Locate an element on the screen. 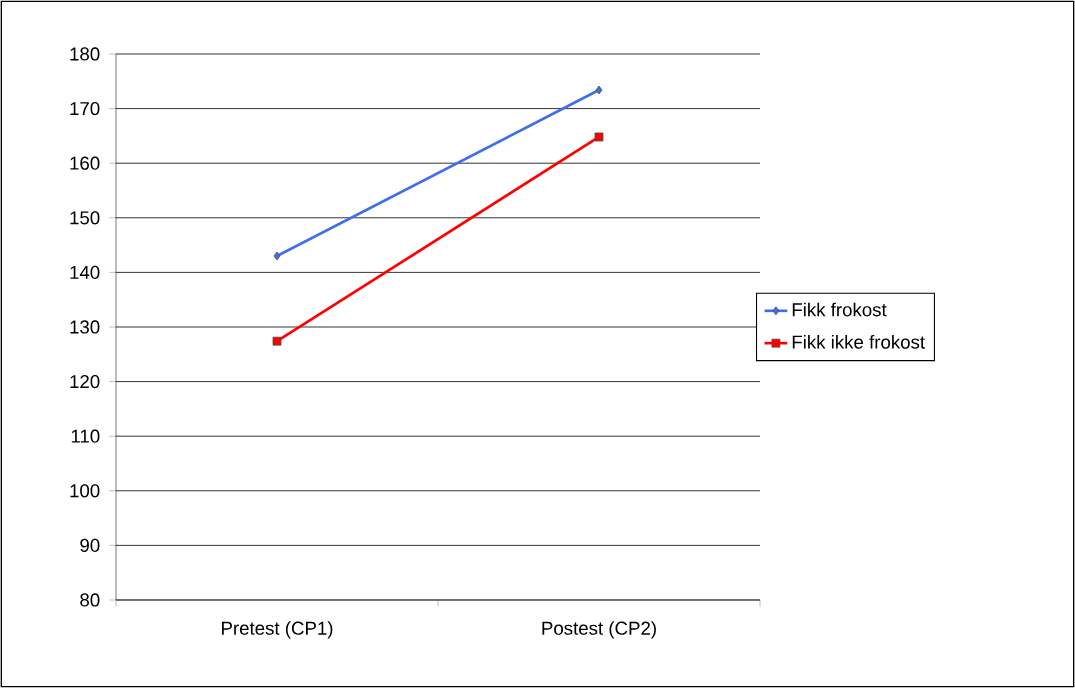  x-tick-label: Postest (CP2) is located at coordinates (599, 630).